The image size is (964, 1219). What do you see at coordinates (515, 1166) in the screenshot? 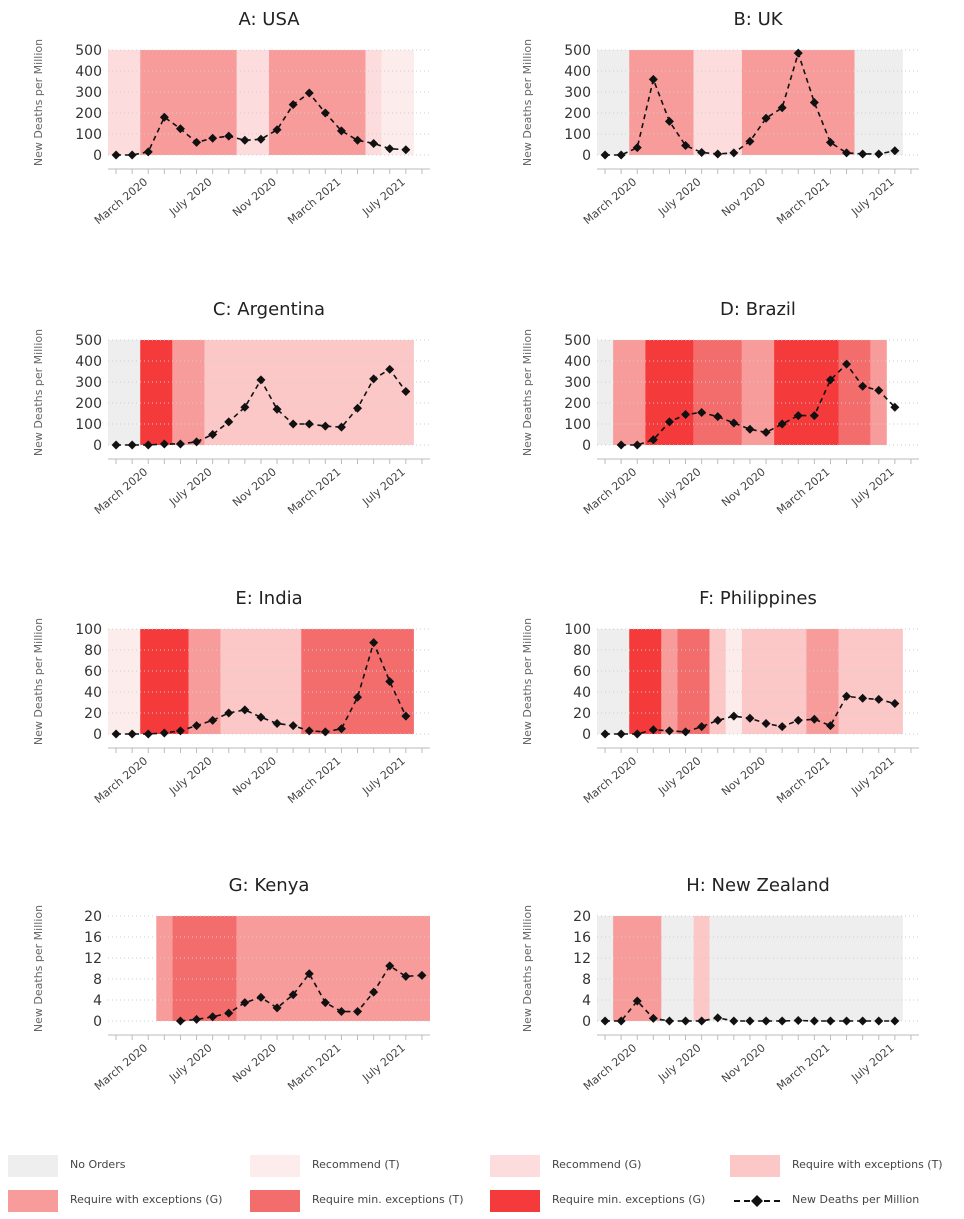
I see `legend-swatch-recommend-g` at bounding box center [515, 1166].